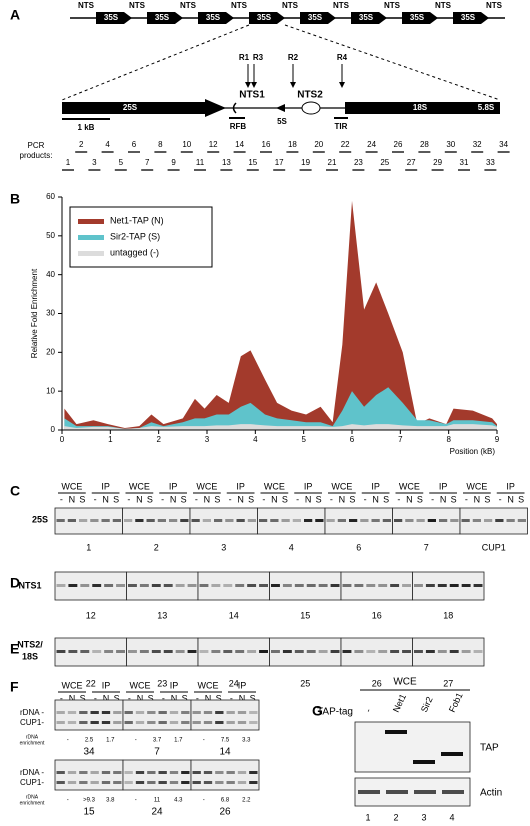 Image resolution: width=530 pixels, height=826 pixels. I want to click on pcr-number: 2, so click(81, 144).